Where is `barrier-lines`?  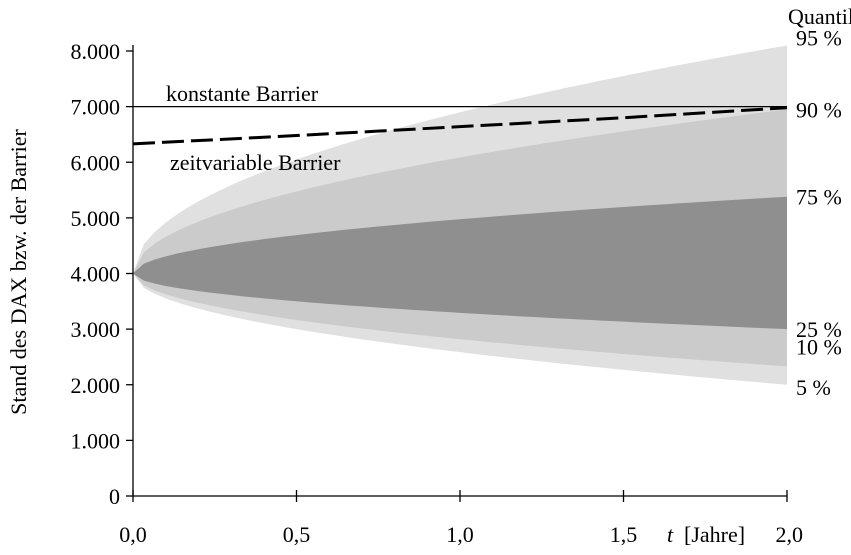 barrier-lines is located at coordinates (460, 126).